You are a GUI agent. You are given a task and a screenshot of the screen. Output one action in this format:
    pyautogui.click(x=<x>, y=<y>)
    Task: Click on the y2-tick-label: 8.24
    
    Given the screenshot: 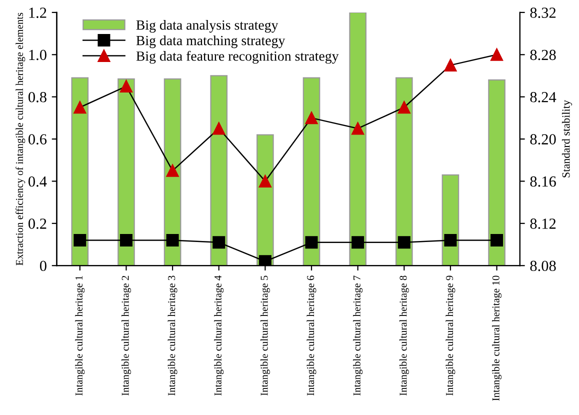 What is the action you would take?
    pyautogui.click(x=543, y=97)
    